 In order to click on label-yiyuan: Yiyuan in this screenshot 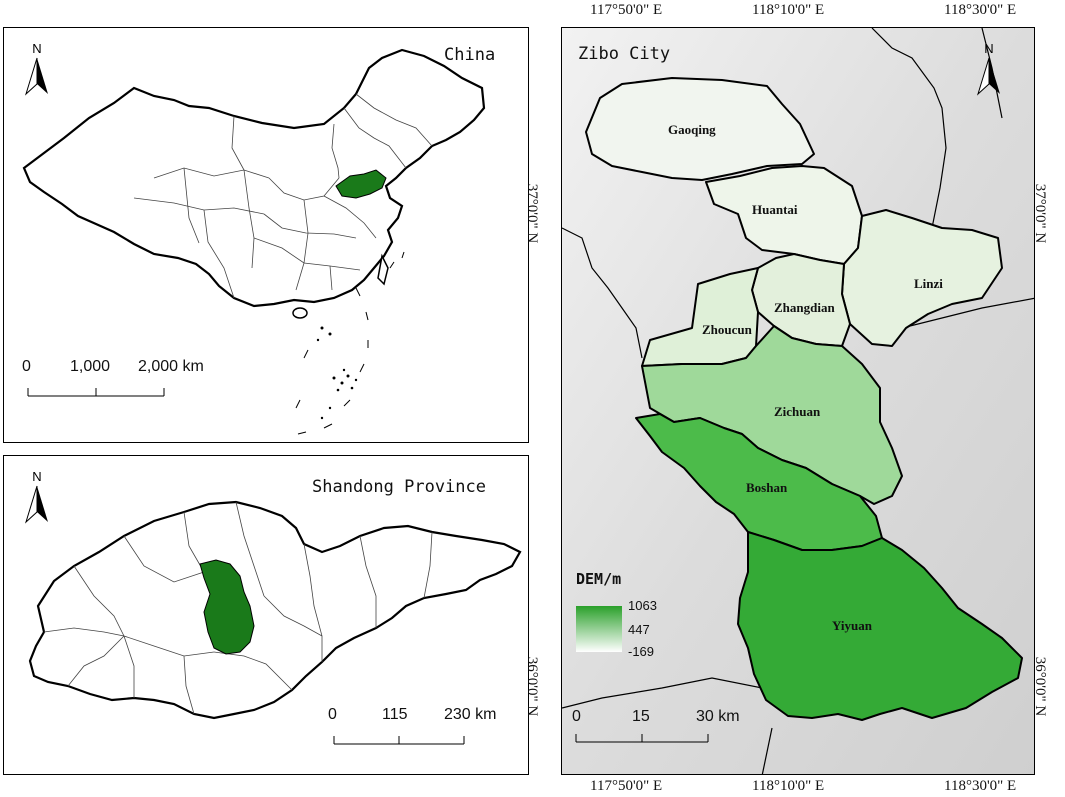, I will do `click(852, 625)`.